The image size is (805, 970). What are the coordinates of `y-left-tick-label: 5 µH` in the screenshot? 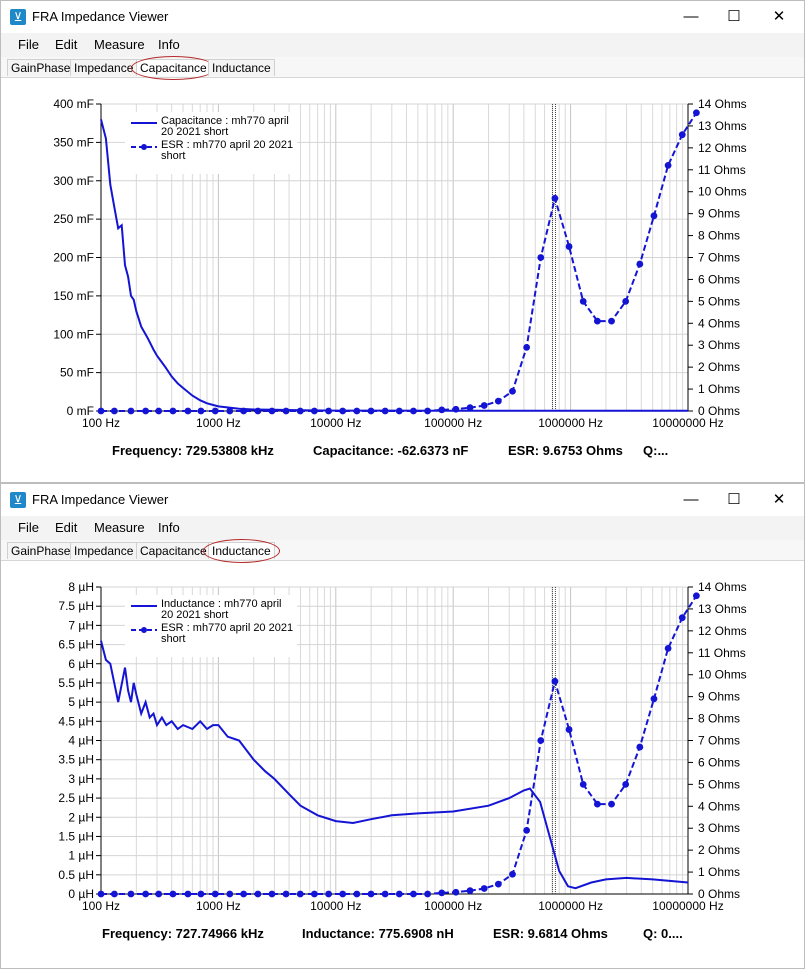 It's located at (81, 702).